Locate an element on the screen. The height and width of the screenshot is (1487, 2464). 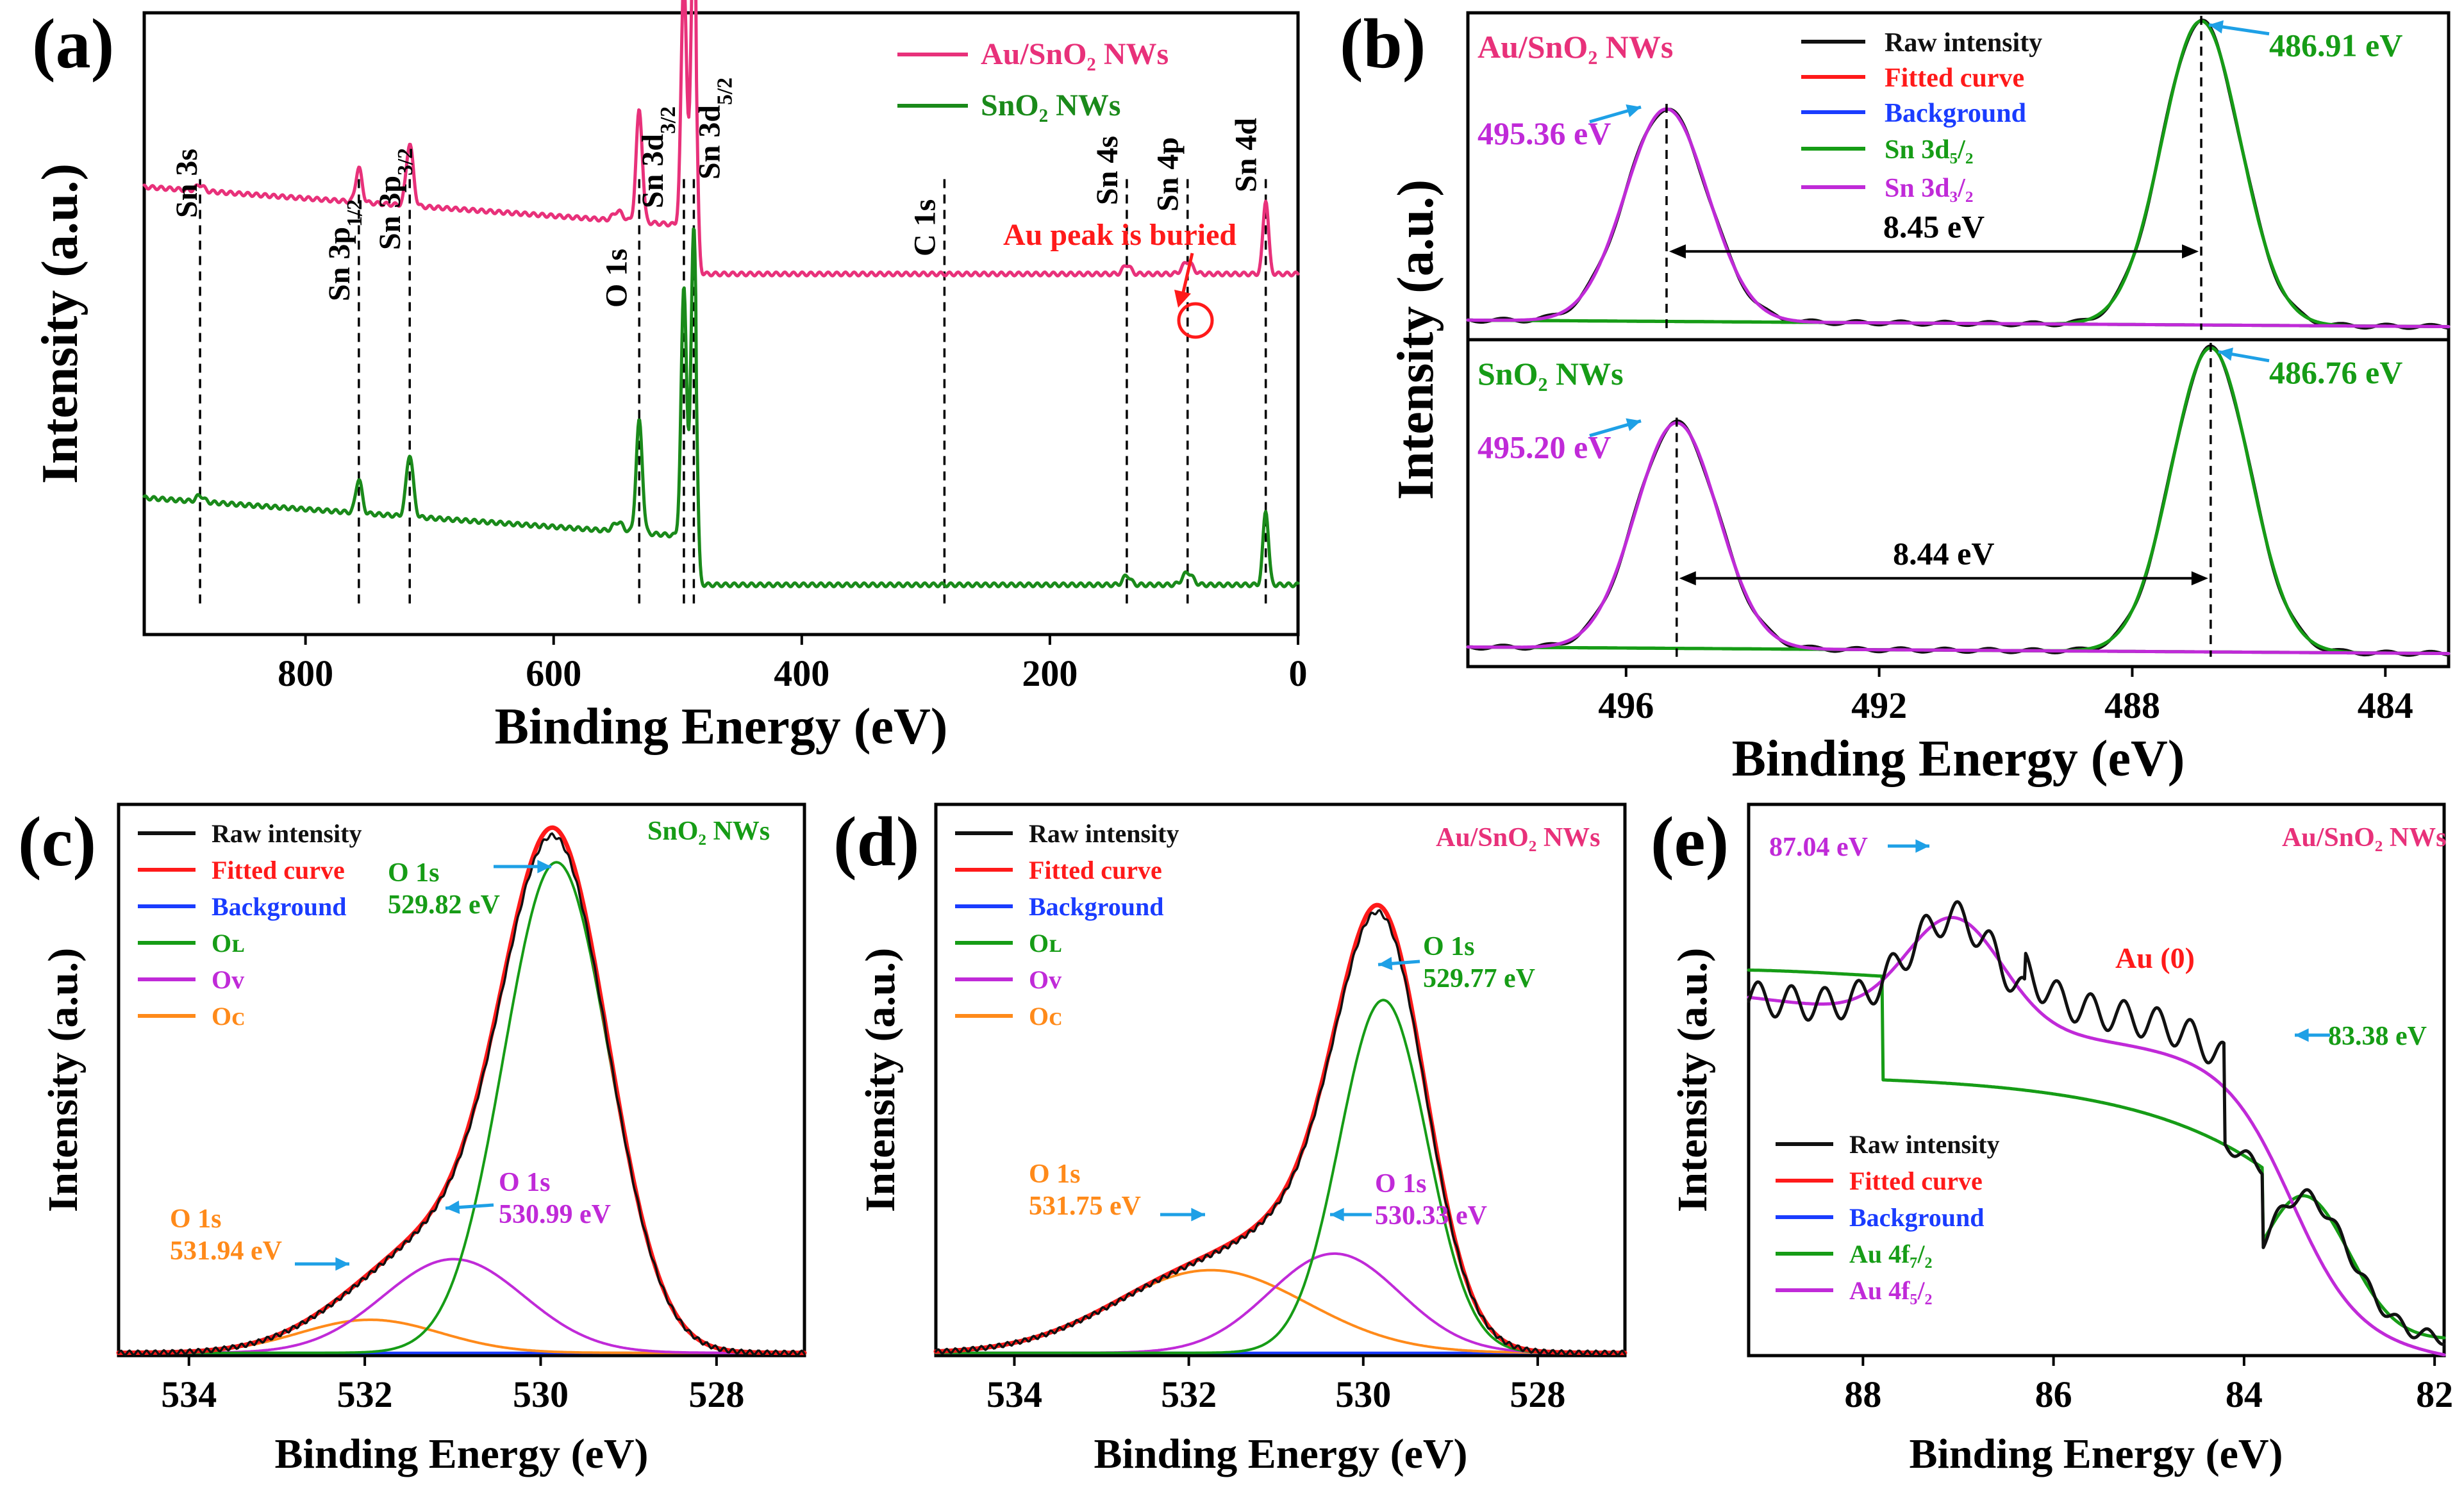
c-comp-arrow-2-head is located at coordinates (342, 1264).